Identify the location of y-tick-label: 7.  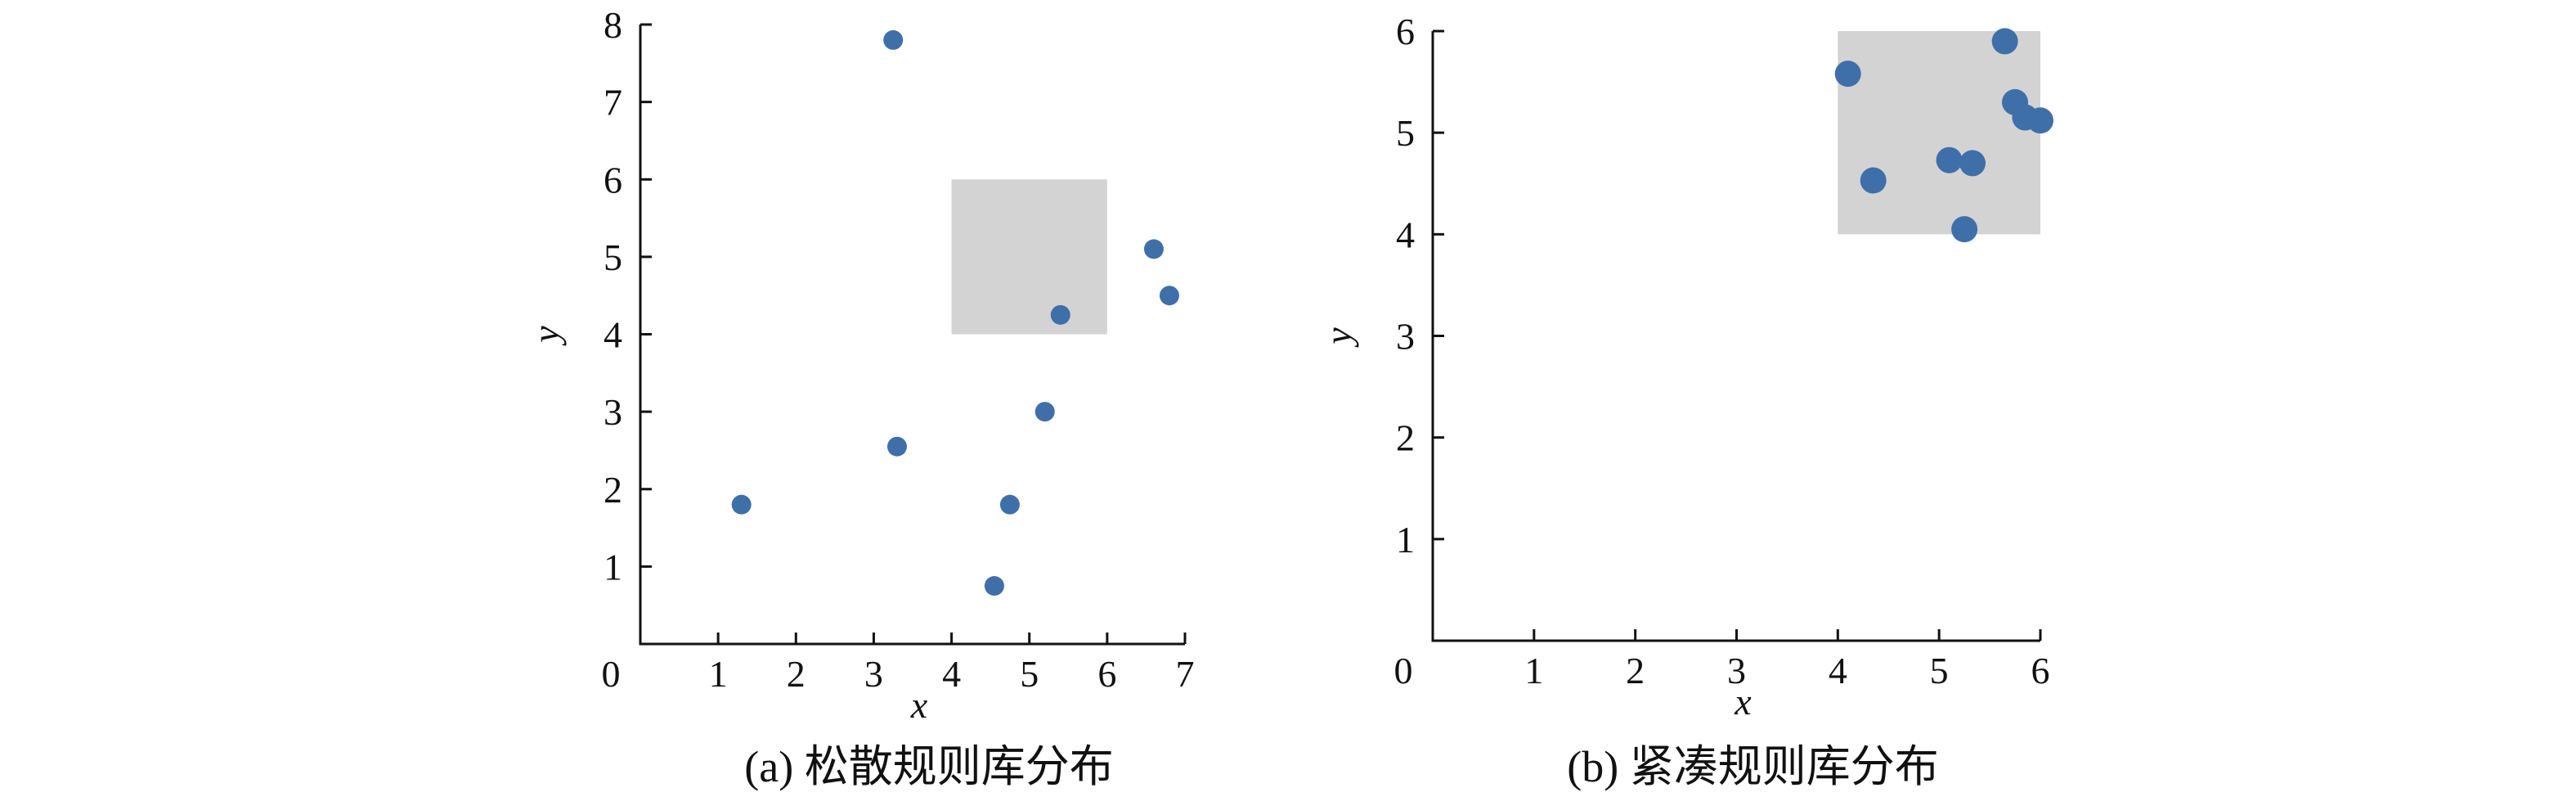
(613, 103).